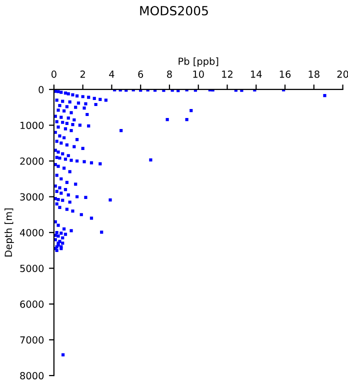  Describe the element at coordinates (32, 340) in the screenshot. I see `y-tick-label: 7000` at that location.